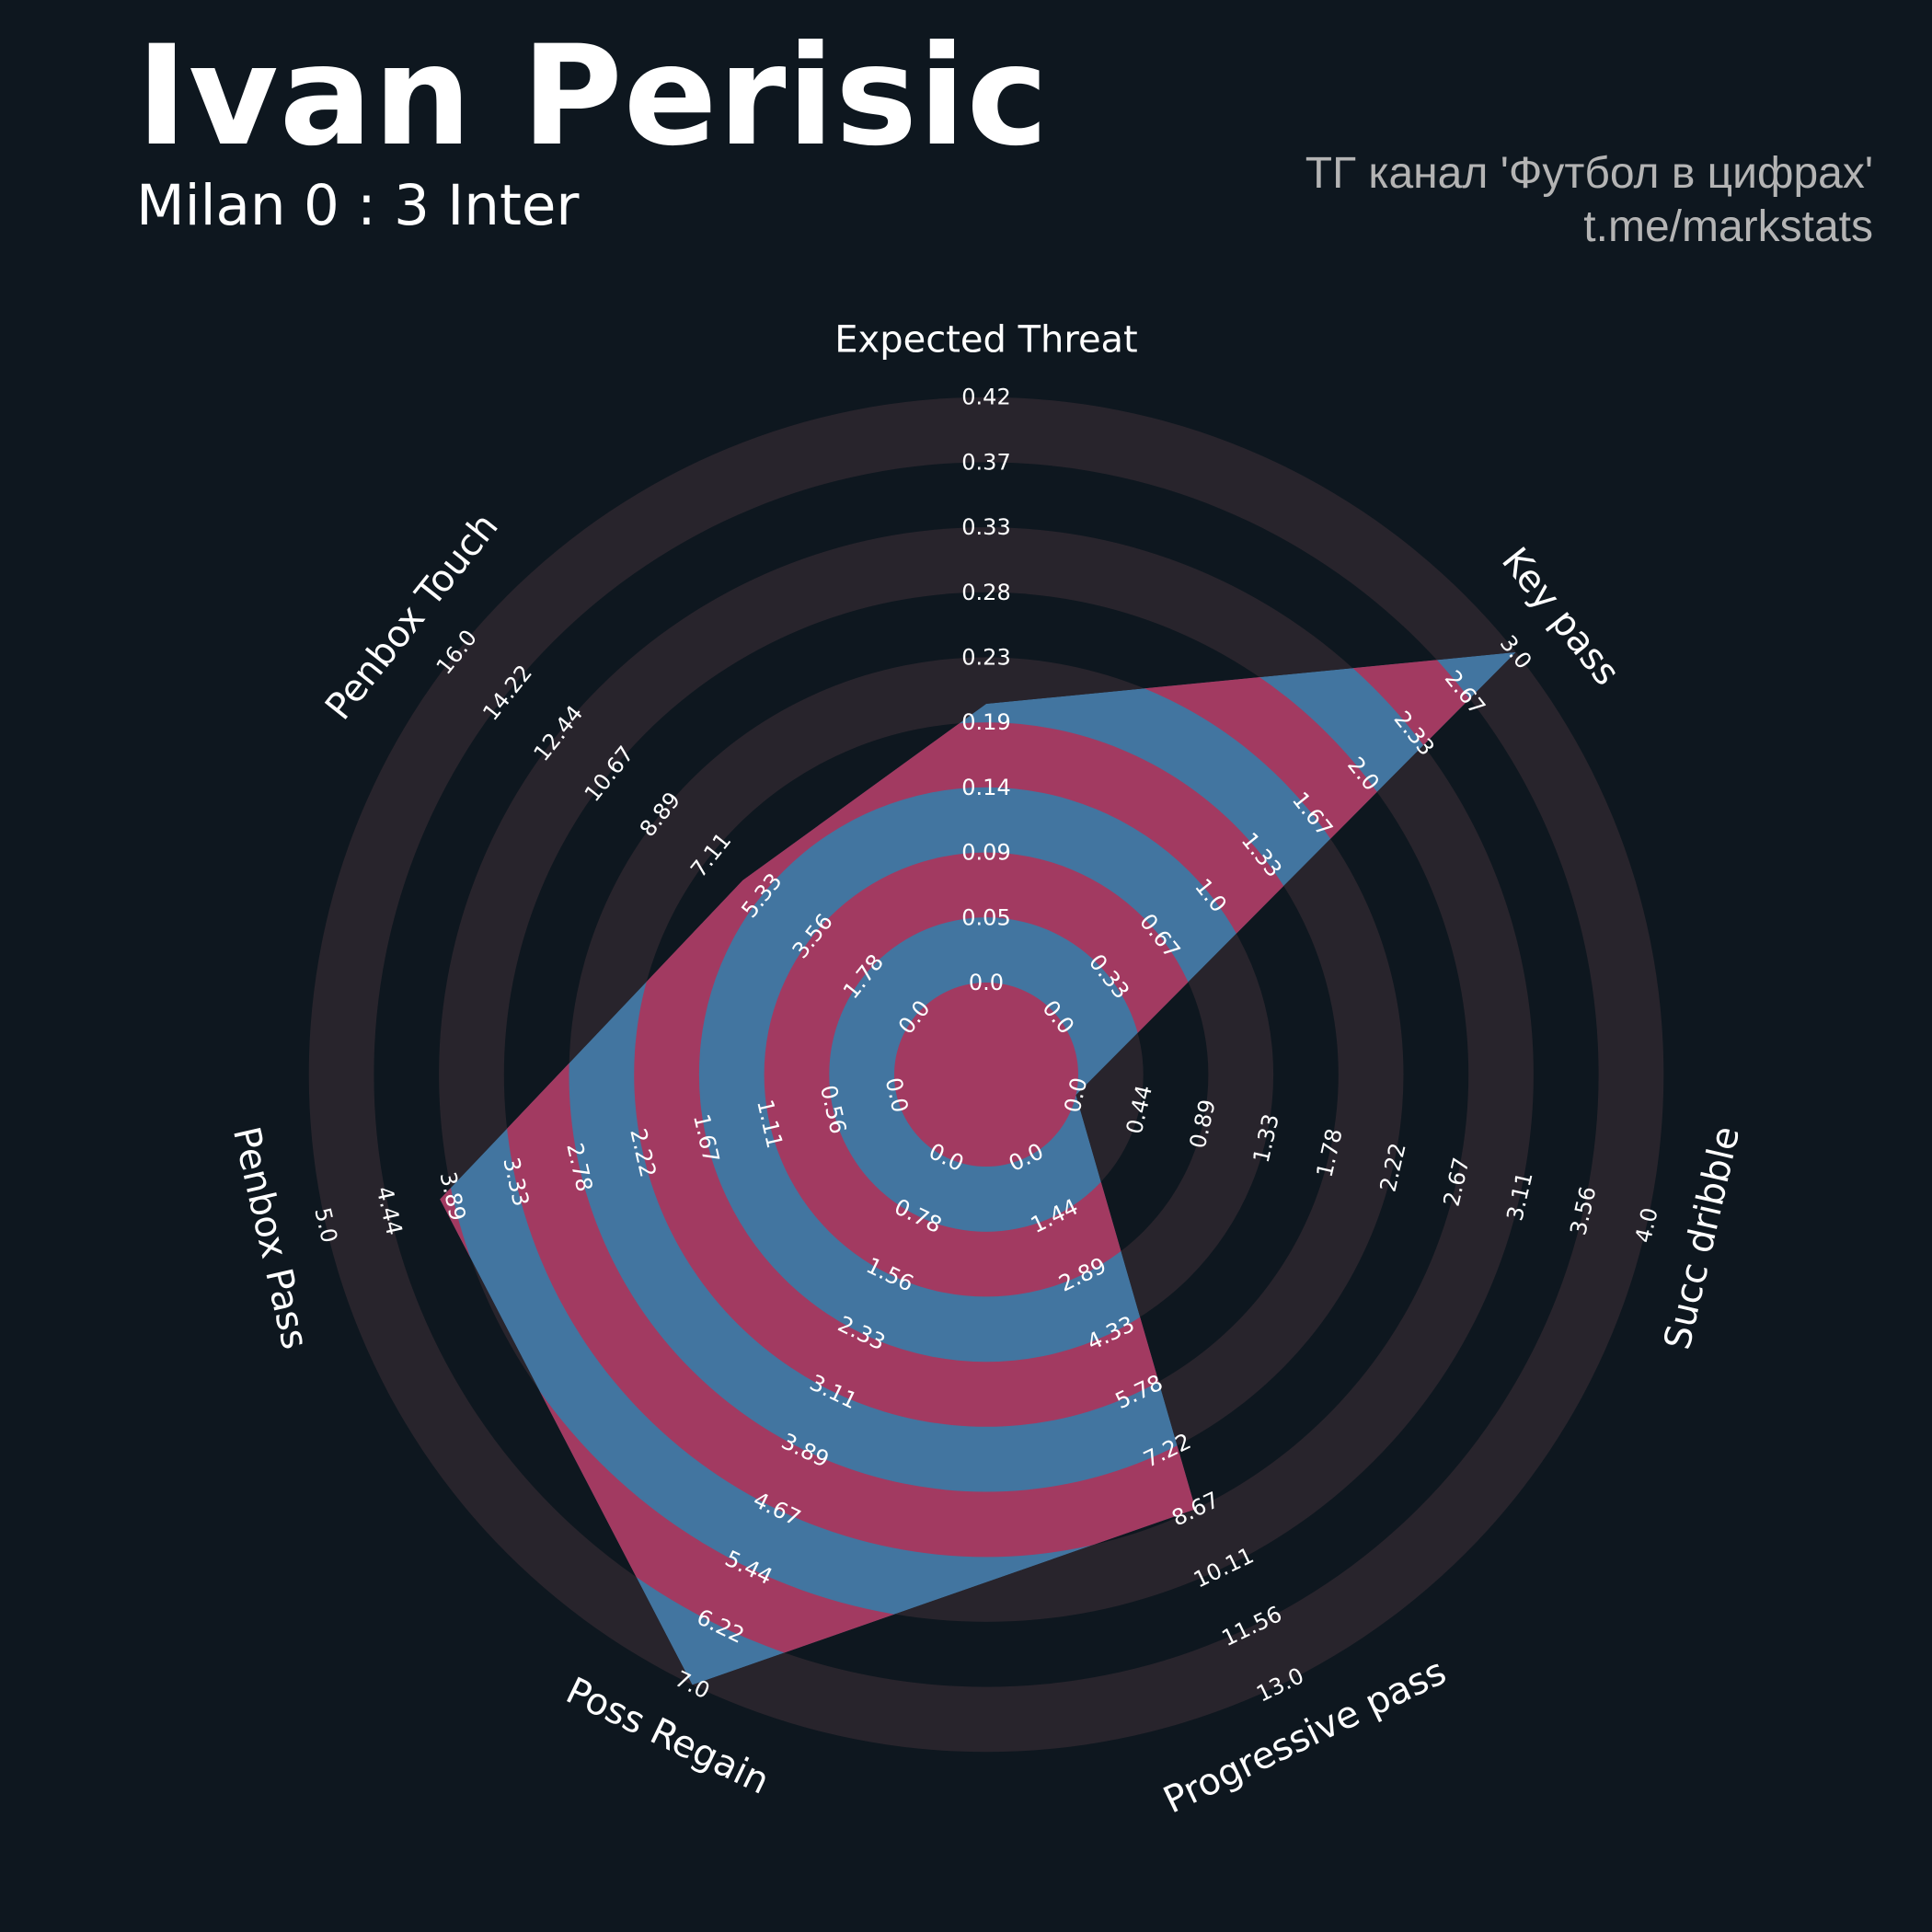 Image resolution: width=1932 pixels, height=1932 pixels. I want to click on axis-title: Penbox Pass, so click(270, 1237).